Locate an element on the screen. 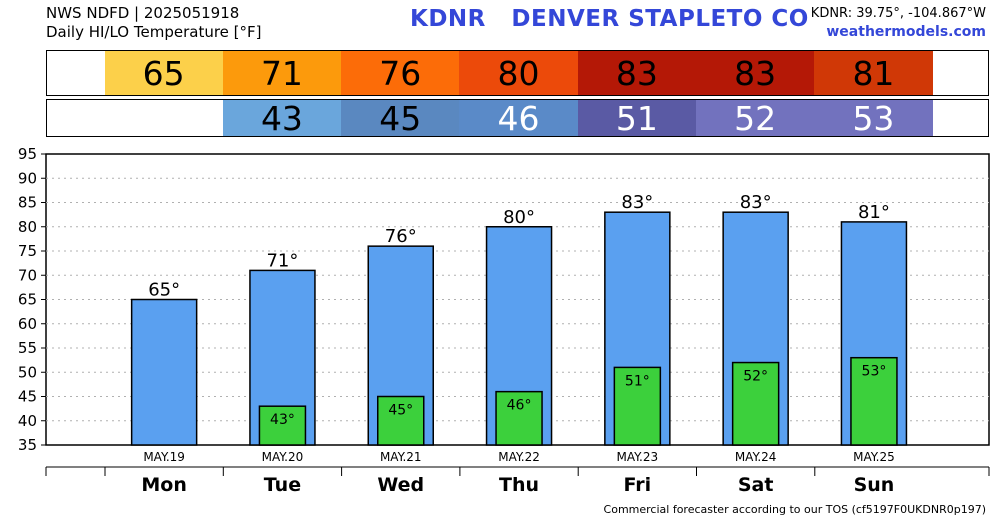 This screenshot has width=1000, height=520. y-tick-label: 50 is located at coordinates (27, 372).